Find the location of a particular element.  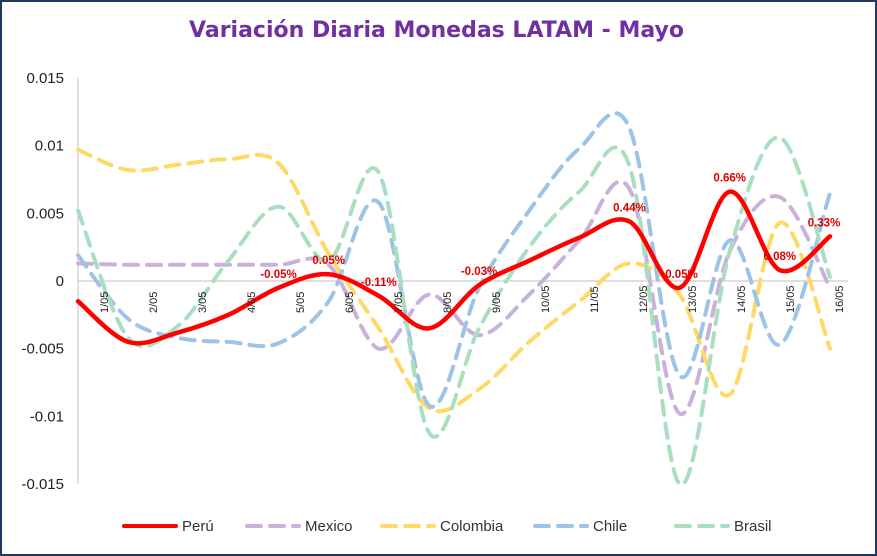

chart-title: Variación Diaria Monedas LATAM - Mayo is located at coordinates (436, 30).